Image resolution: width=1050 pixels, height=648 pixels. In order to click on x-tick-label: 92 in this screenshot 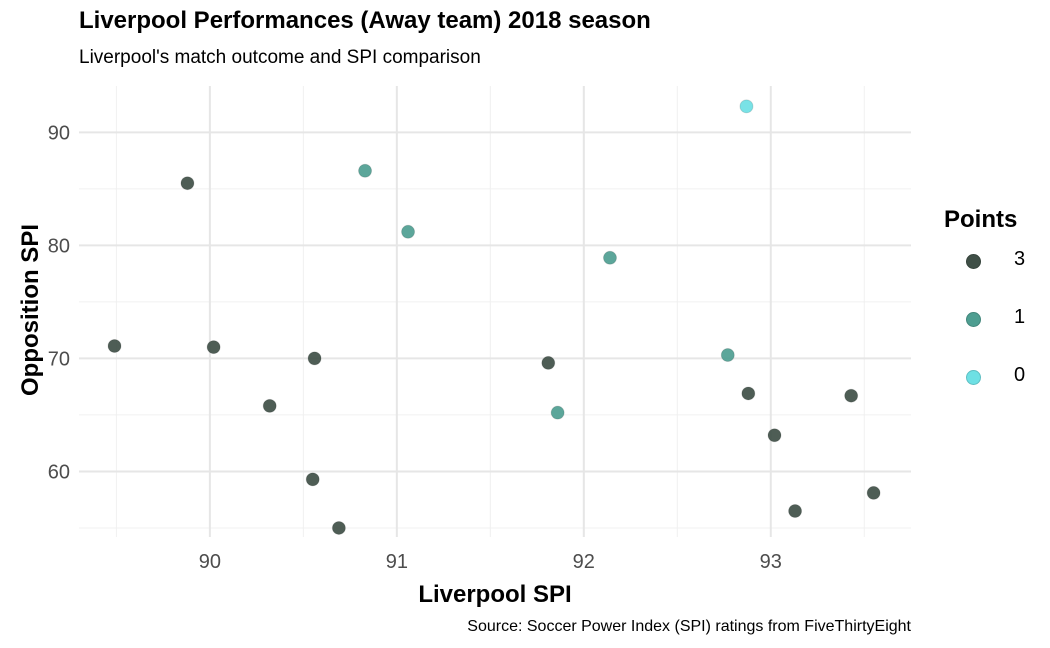, I will do `click(584, 562)`.